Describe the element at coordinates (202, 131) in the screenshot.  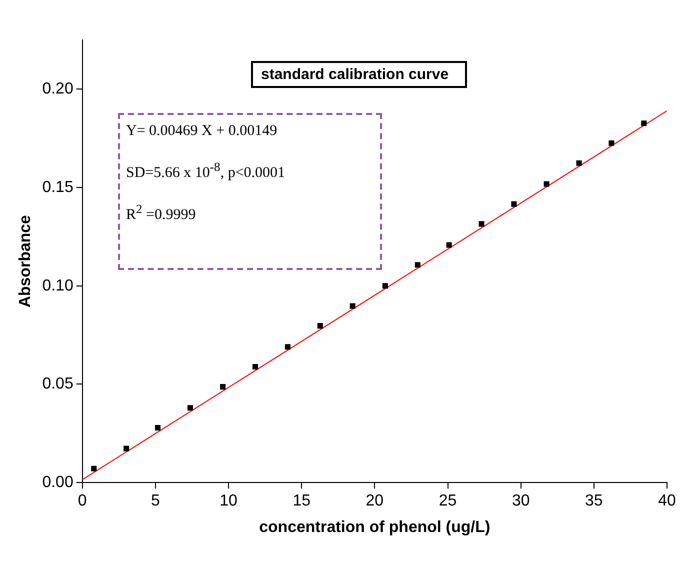
I see `annotation: Y= 0.00469 X + 0.00149` at that location.